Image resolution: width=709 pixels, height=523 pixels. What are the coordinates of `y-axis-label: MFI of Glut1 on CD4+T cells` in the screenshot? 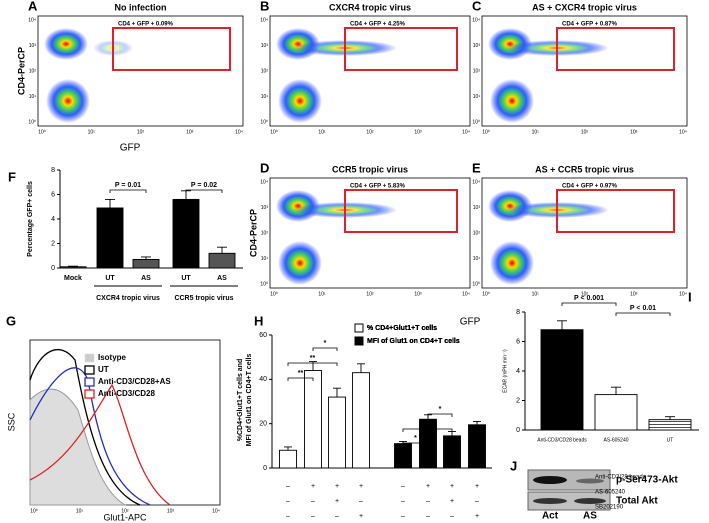 It's located at (249, 400).